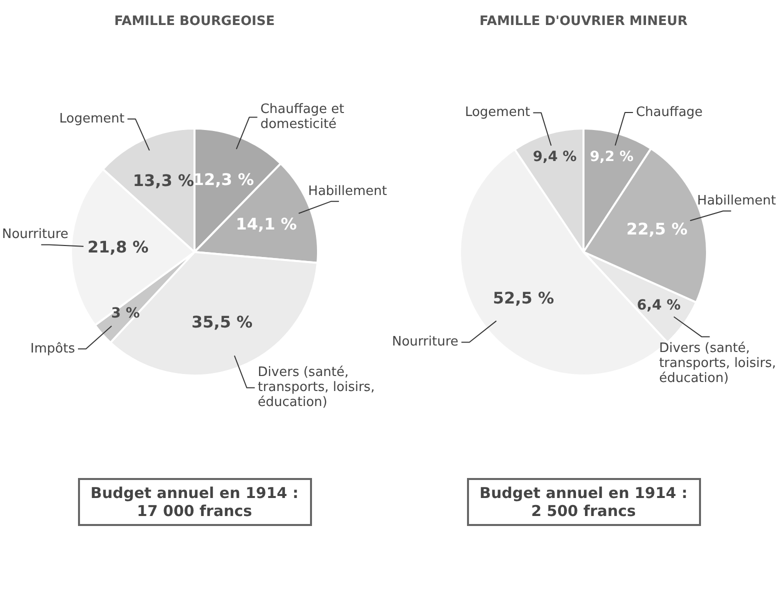  I want to click on chart-title: FAMILLE BOURGEOISE, so click(194, 22).